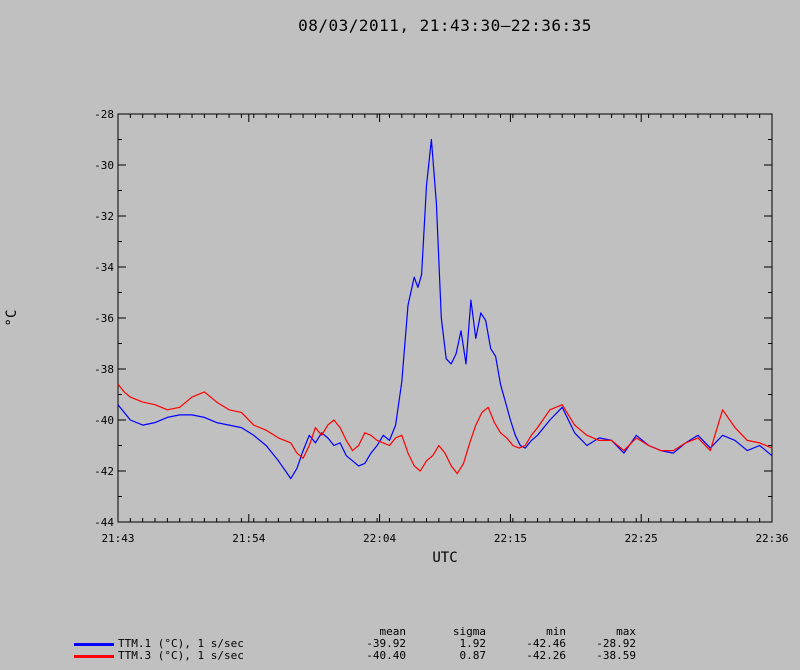 The height and width of the screenshot is (670, 800). What do you see at coordinates (104, 522) in the screenshot?
I see `y-tick-label: -44` at bounding box center [104, 522].